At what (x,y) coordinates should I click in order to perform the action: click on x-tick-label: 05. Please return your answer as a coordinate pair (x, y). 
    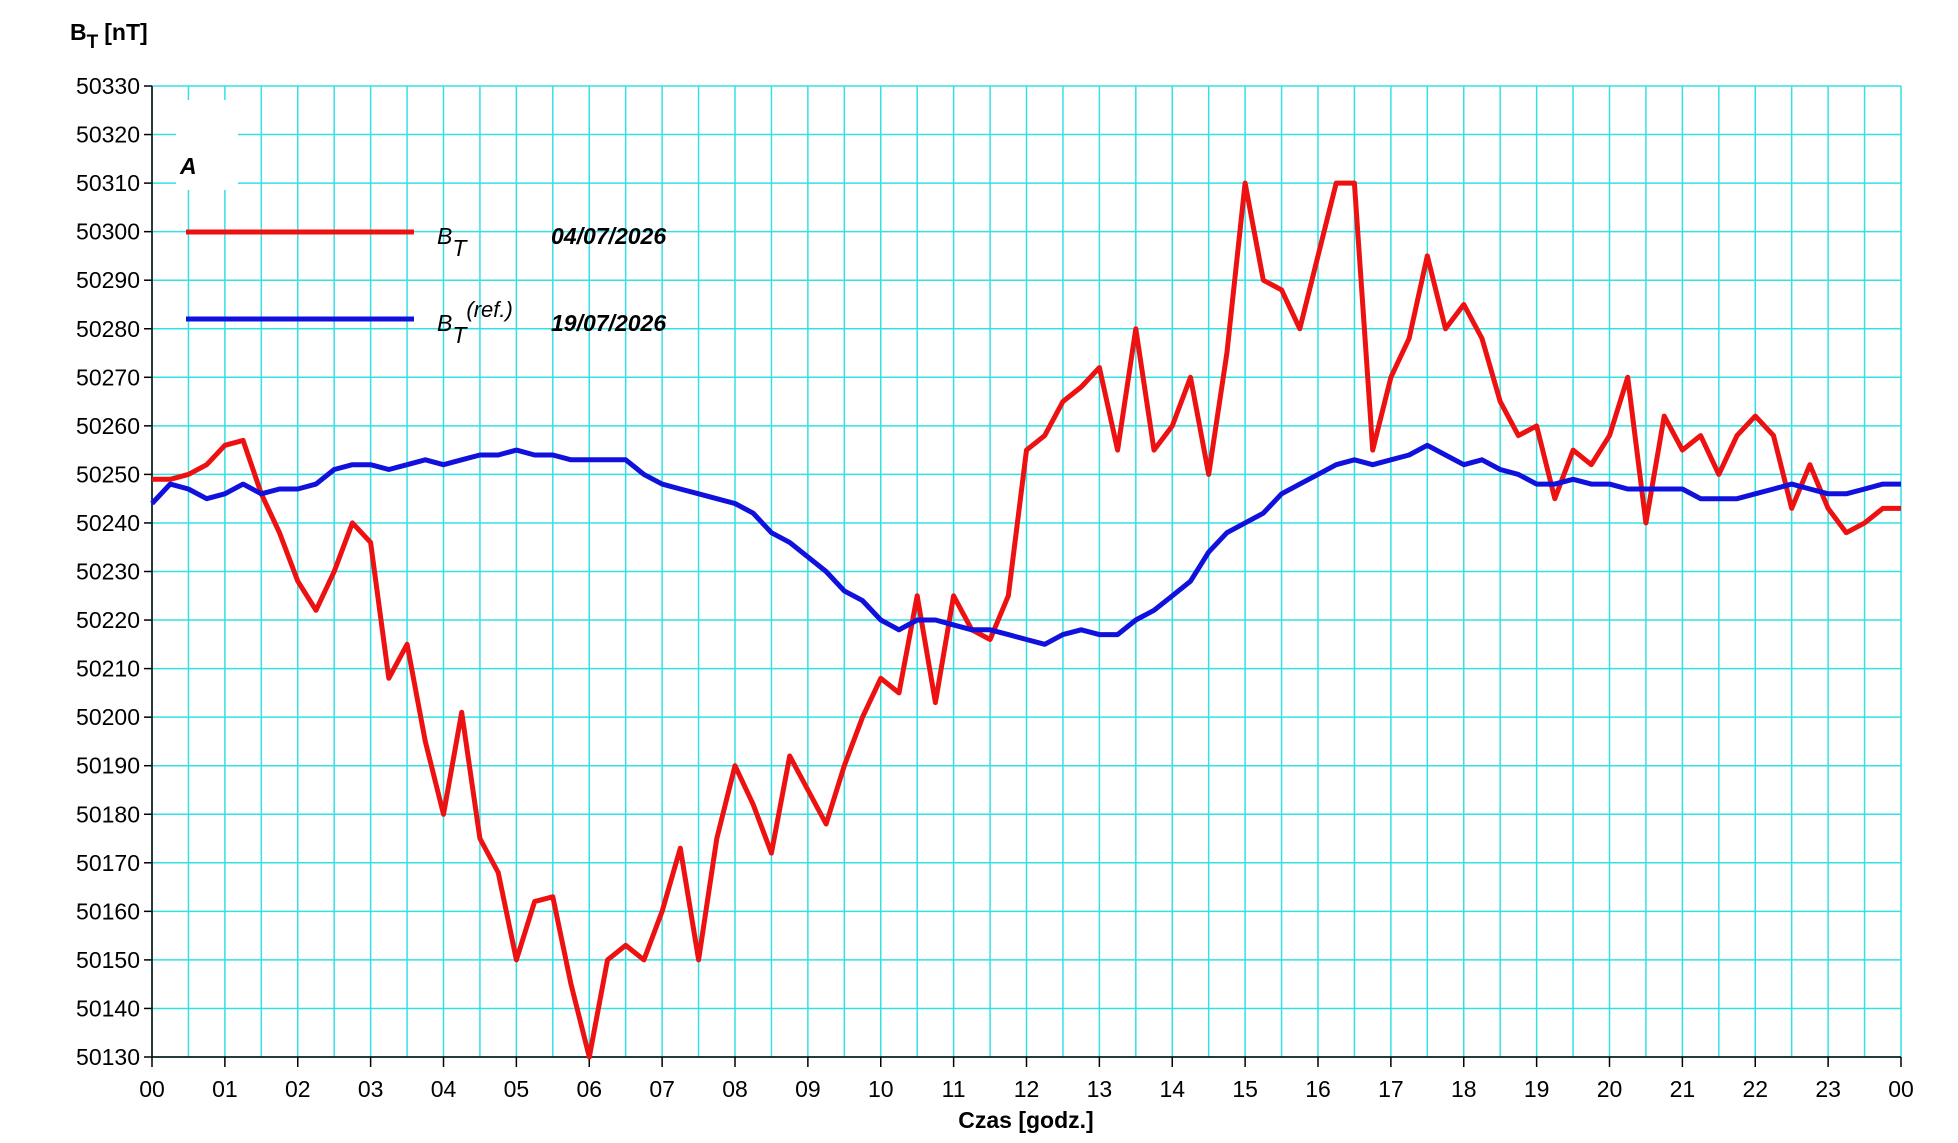
    Looking at the image, I should click on (517, 1089).